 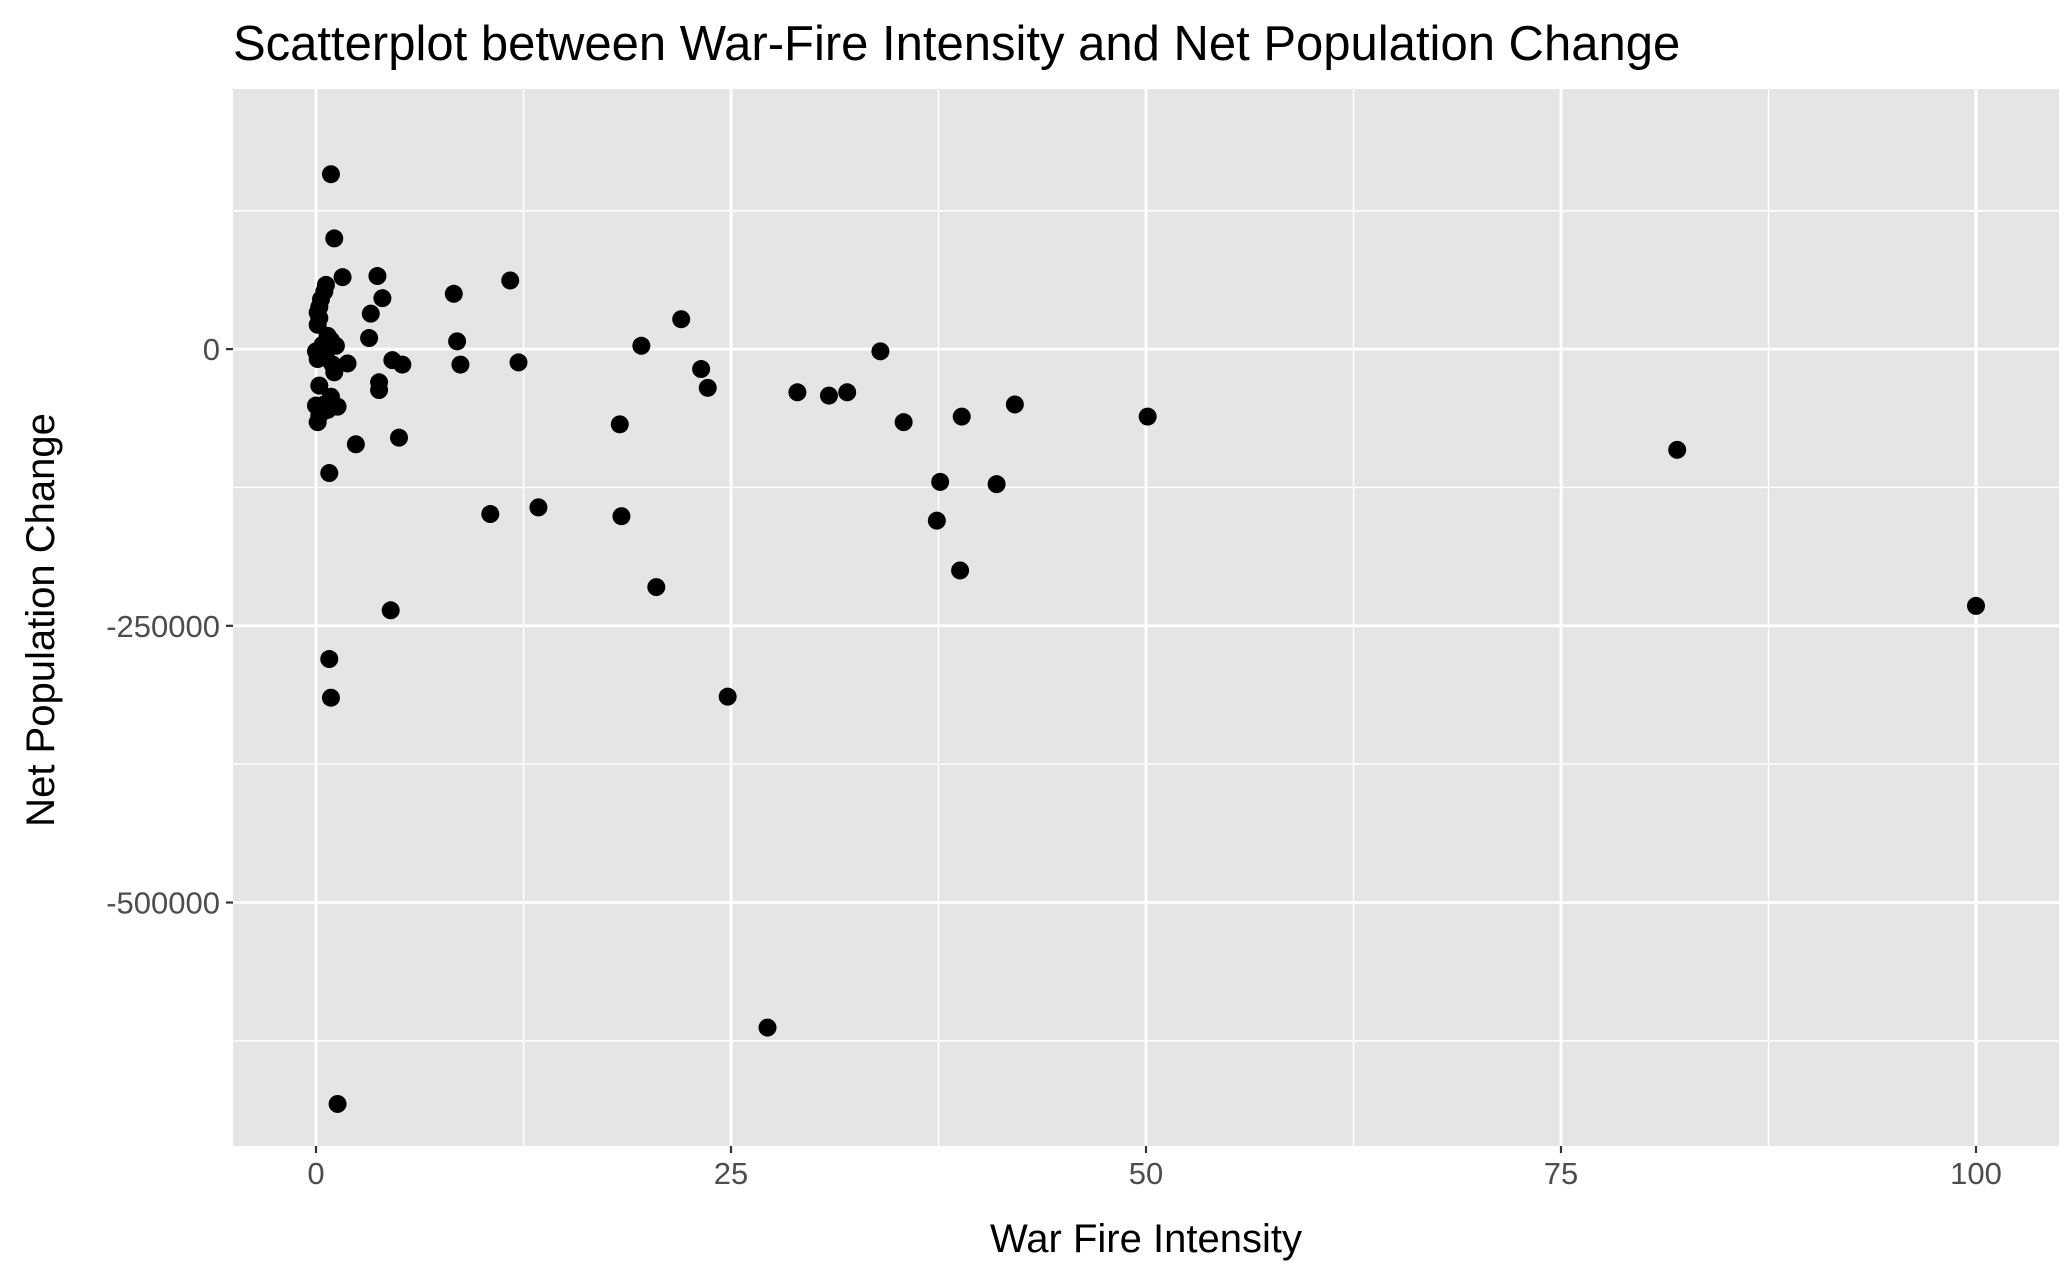 What do you see at coordinates (315, 1173) in the screenshot?
I see `x-tick-label: 0` at bounding box center [315, 1173].